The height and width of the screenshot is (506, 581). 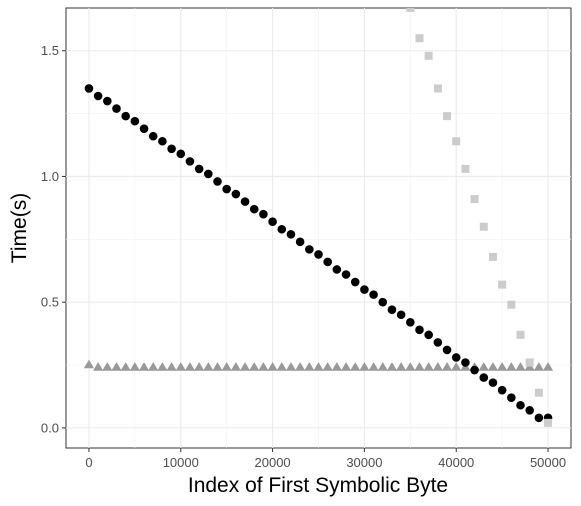 What do you see at coordinates (50, 302) in the screenshot?
I see `y-tick-label: 0.5` at bounding box center [50, 302].